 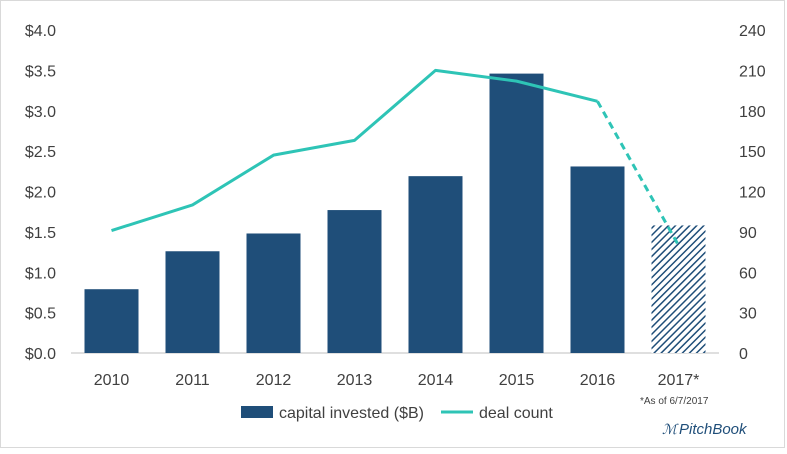 I want to click on x-tick-label: 2011, so click(x=192, y=380).